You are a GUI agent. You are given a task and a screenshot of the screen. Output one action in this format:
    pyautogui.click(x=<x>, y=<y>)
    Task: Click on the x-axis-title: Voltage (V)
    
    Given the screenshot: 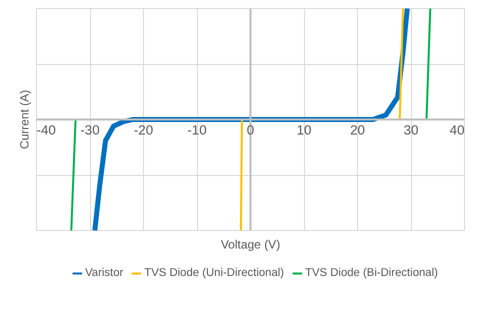 What is the action you would take?
    pyautogui.click(x=250, y=245)
    